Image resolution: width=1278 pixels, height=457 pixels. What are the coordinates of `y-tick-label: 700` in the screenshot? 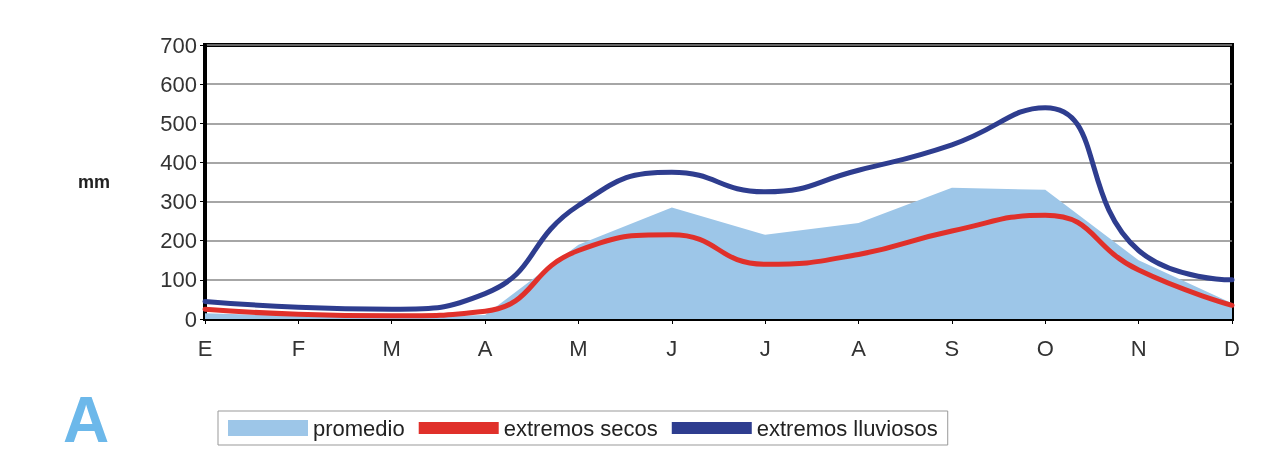 It's located at (178, 45).